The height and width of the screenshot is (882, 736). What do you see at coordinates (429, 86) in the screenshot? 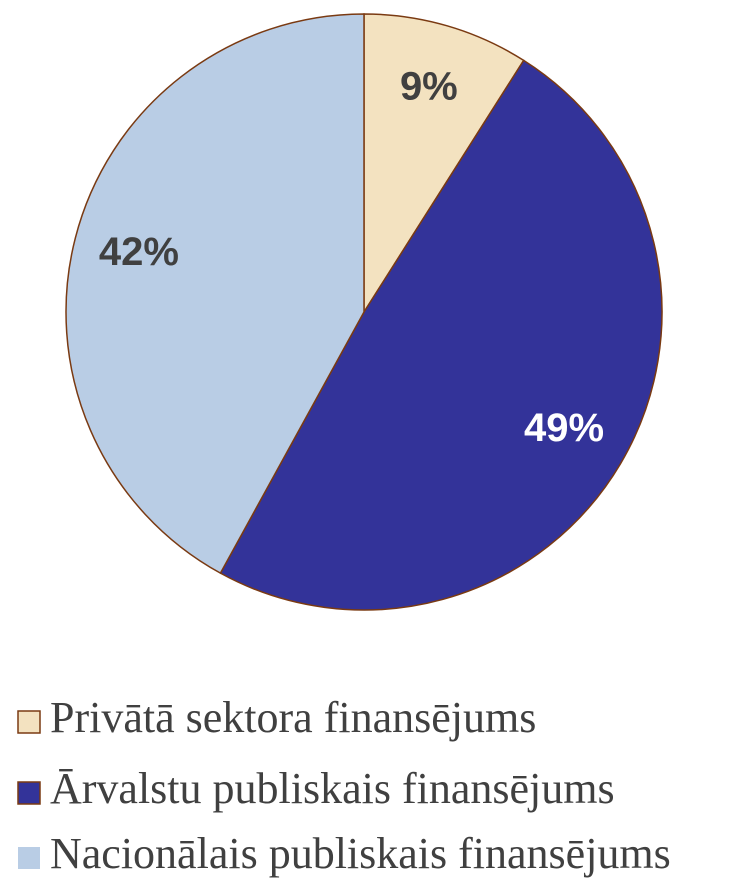
I see `data-label: 9%` at bounding box center [429, 86].